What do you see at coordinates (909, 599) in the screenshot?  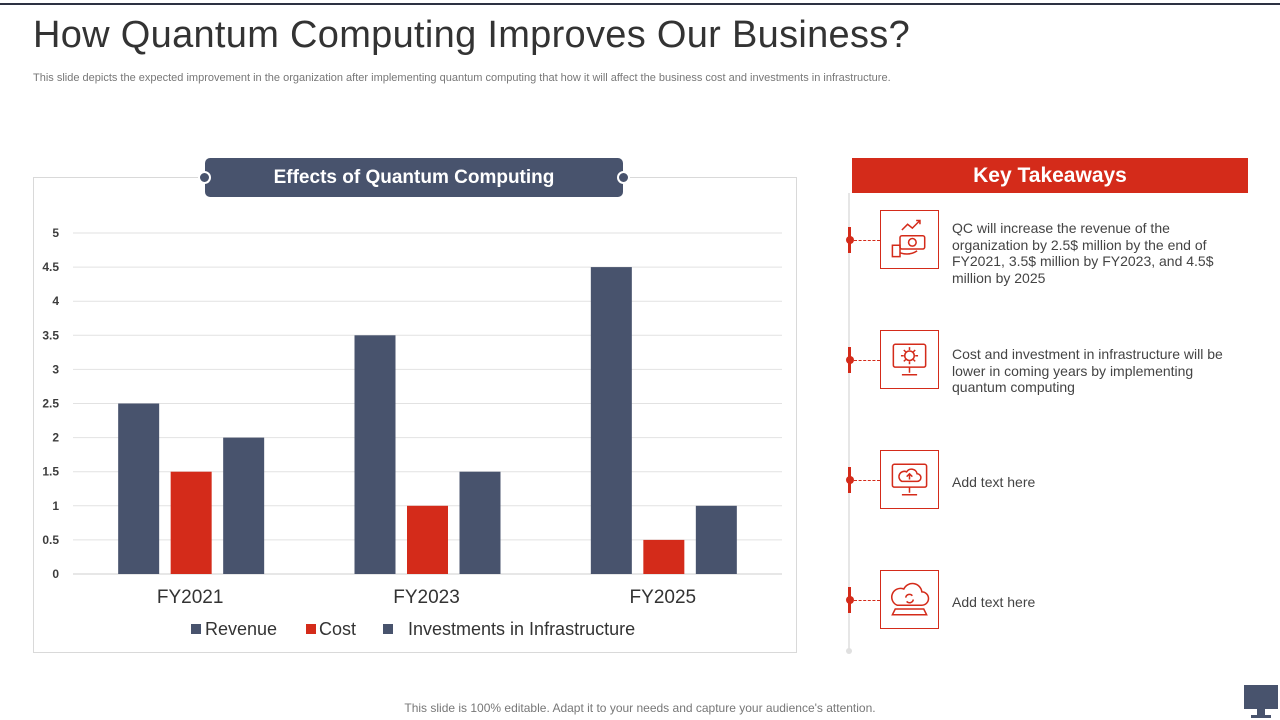 I see `cloud-laptop-icon` at bounding box center [909, 599].